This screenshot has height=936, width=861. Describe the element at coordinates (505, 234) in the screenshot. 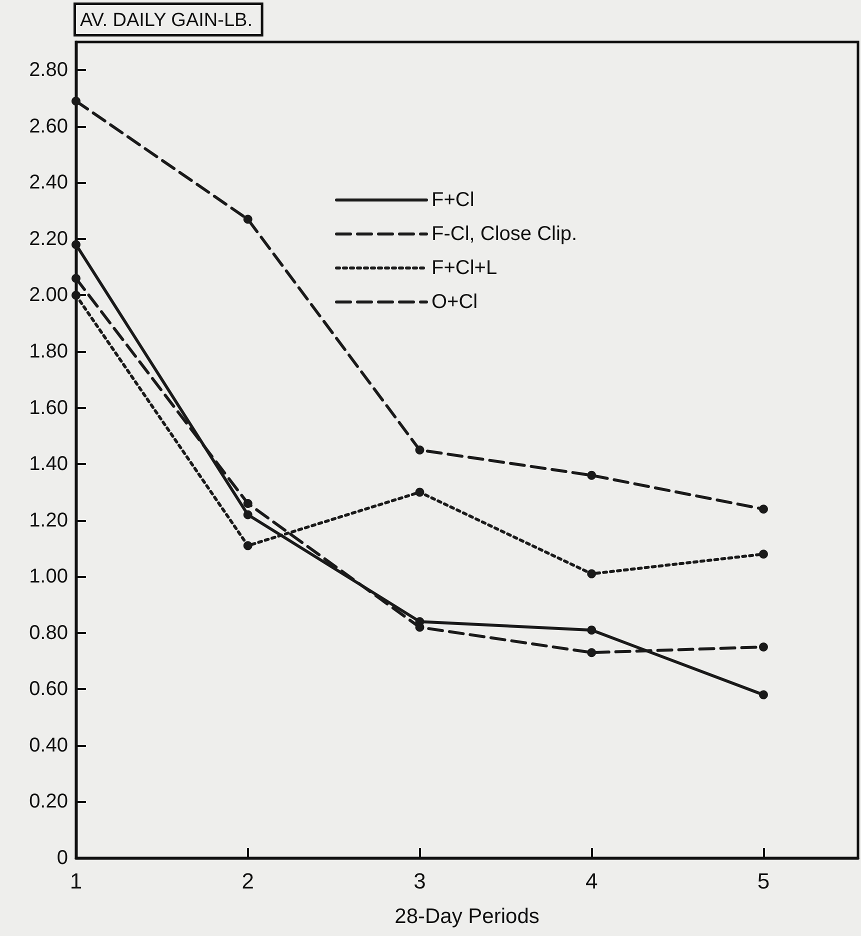

I see `legend-label: F-Cl, Close Clip.` at that location.